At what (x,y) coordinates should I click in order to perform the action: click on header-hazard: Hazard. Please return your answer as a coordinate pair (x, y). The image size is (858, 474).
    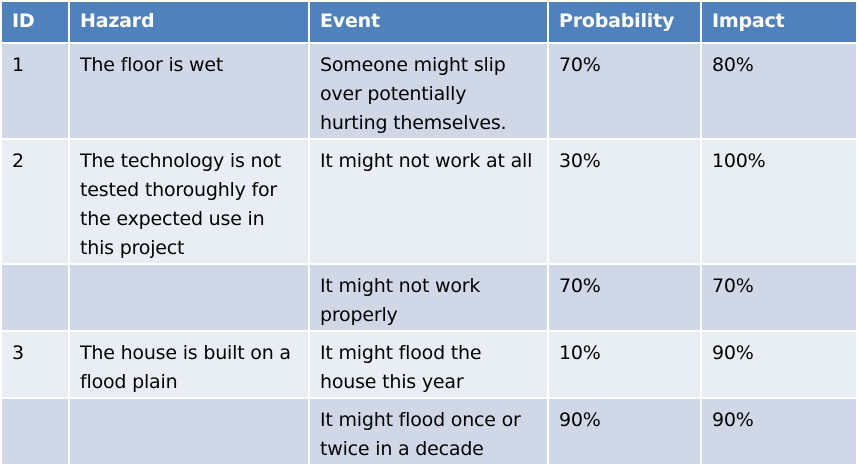
    Looking at the image, I should click on (189, 22).